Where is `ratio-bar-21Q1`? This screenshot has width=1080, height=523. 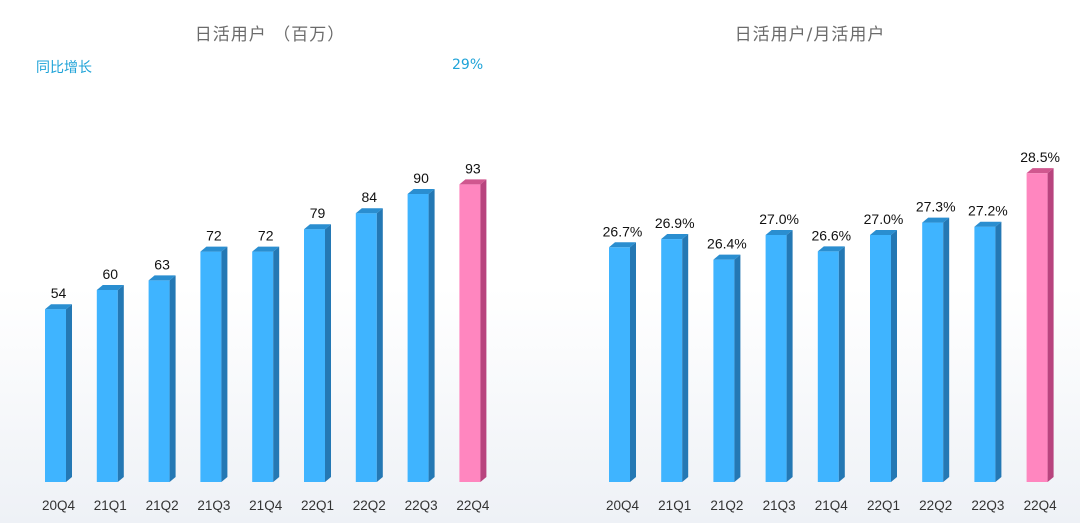
ratio-bar-21Q1 is located at coordinates (672, 360).